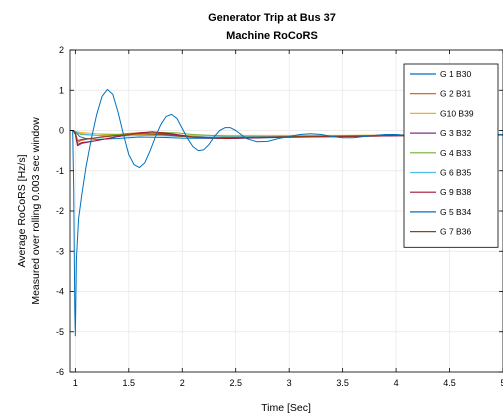 This screenshot has height=419, width=503. Describe the element at coordinates (75, 383) in the screenshot. I see `x-tick-label: 1` at that location.